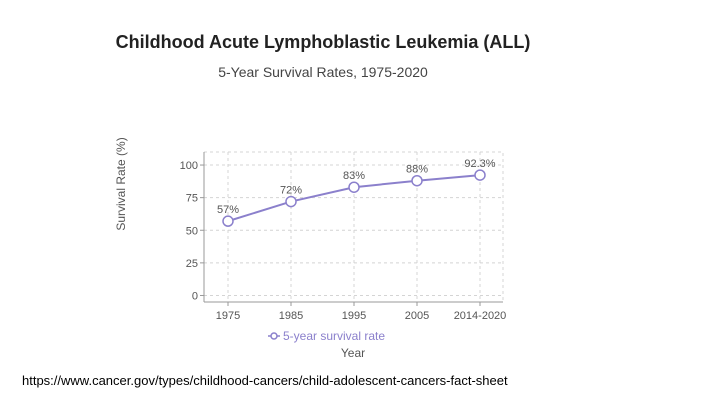 This screenshot has width=720, height=405. I want to click on y-axis-label: Survival Rate (%), so click(121, 183).